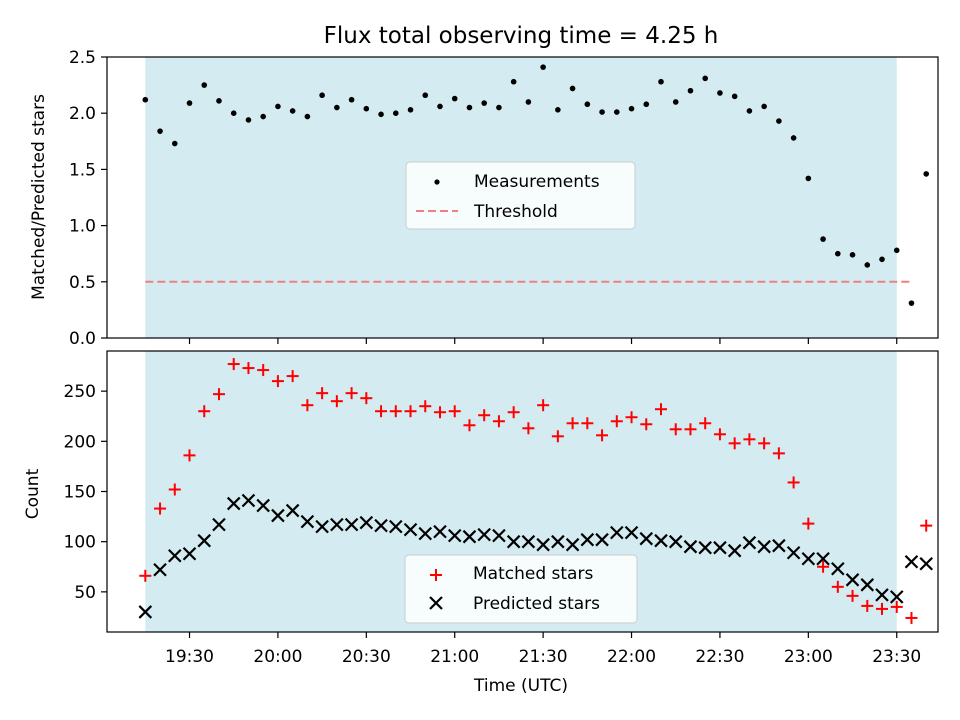 The height and width of the screenshot is (720, 960). What do you see at coordinates (85, 593) in the screenshot?
I see `count-y-tick-label: 50` at bounding box center [85, 593].